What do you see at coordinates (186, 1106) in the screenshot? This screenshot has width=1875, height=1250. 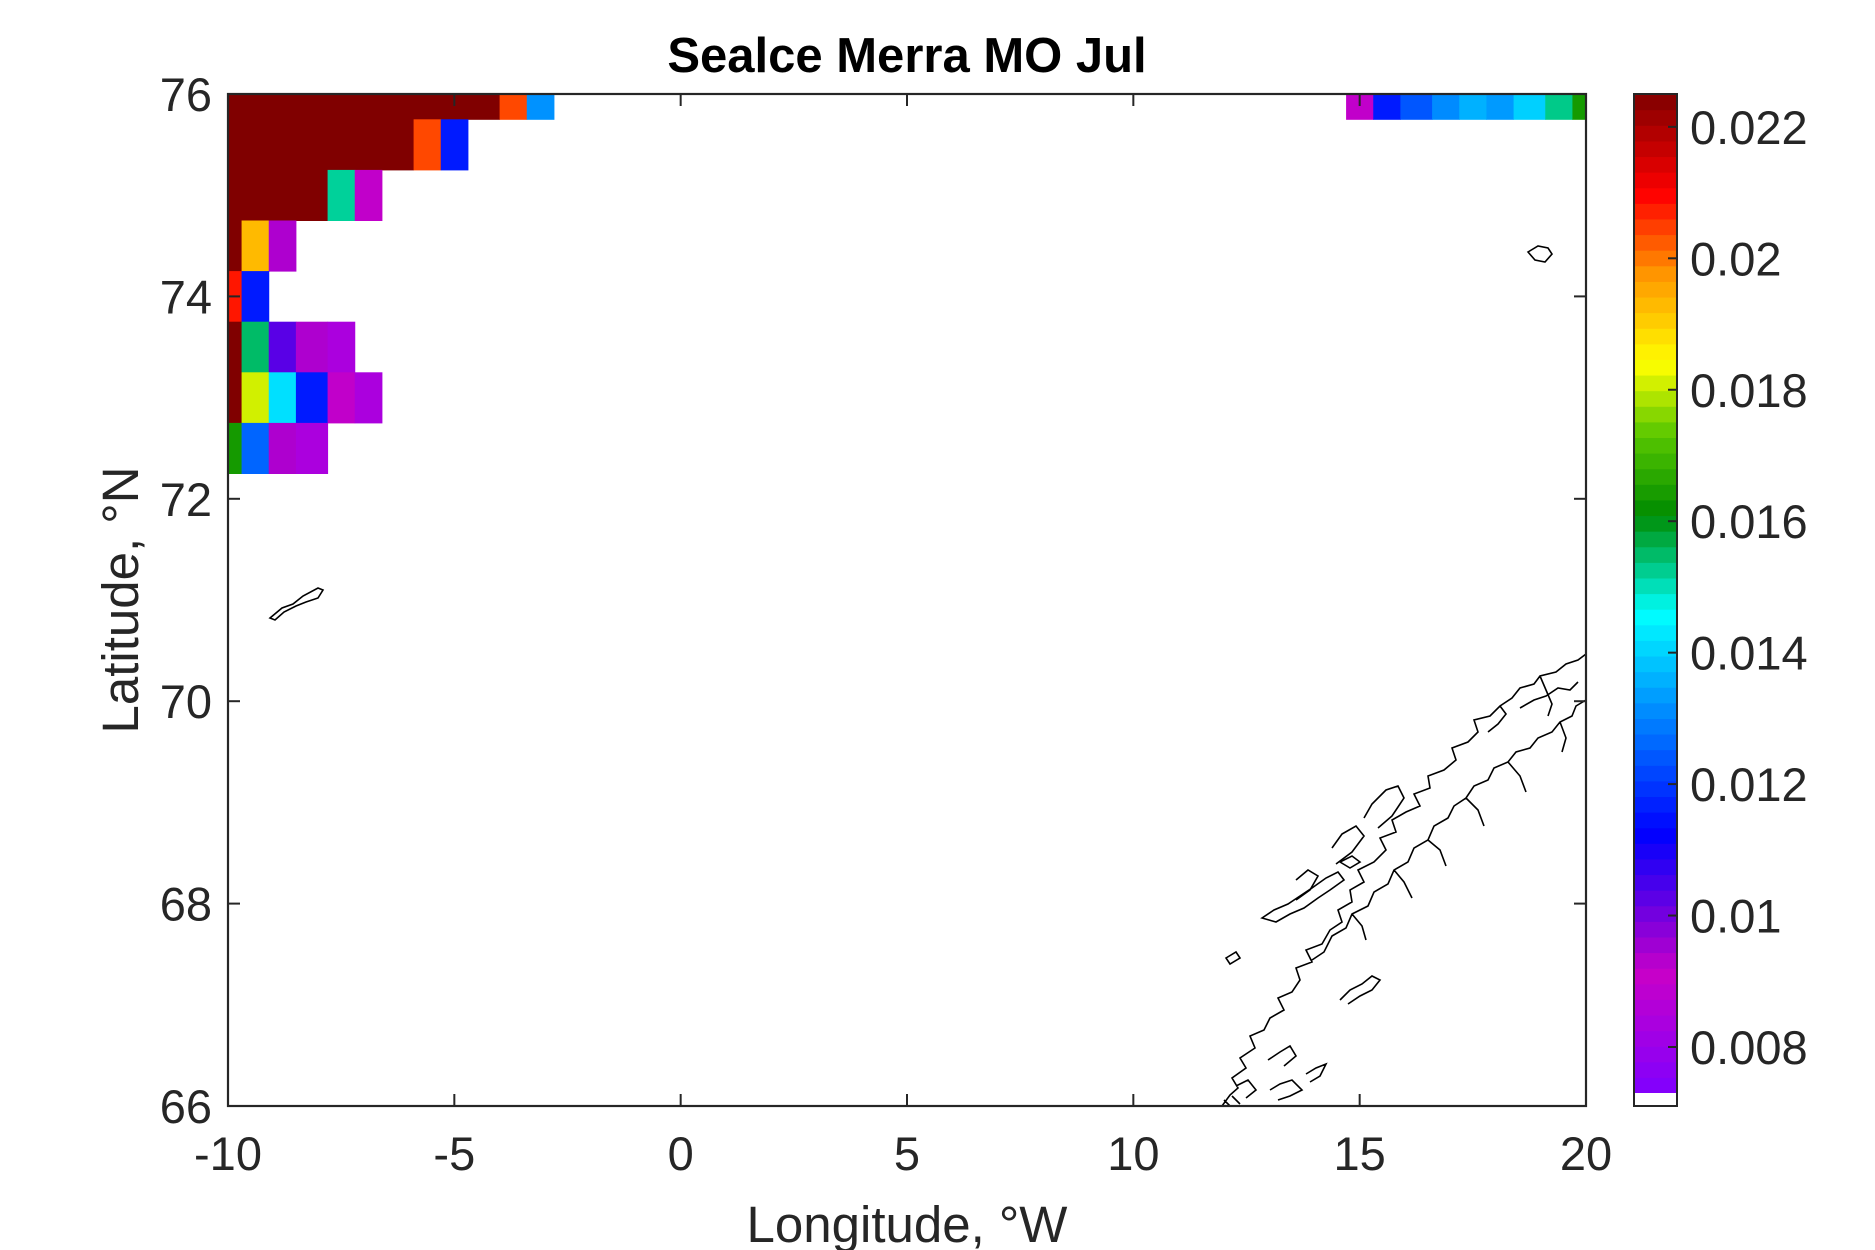 I see `y-tick-label: 66` at bounding box center [186, 1106].